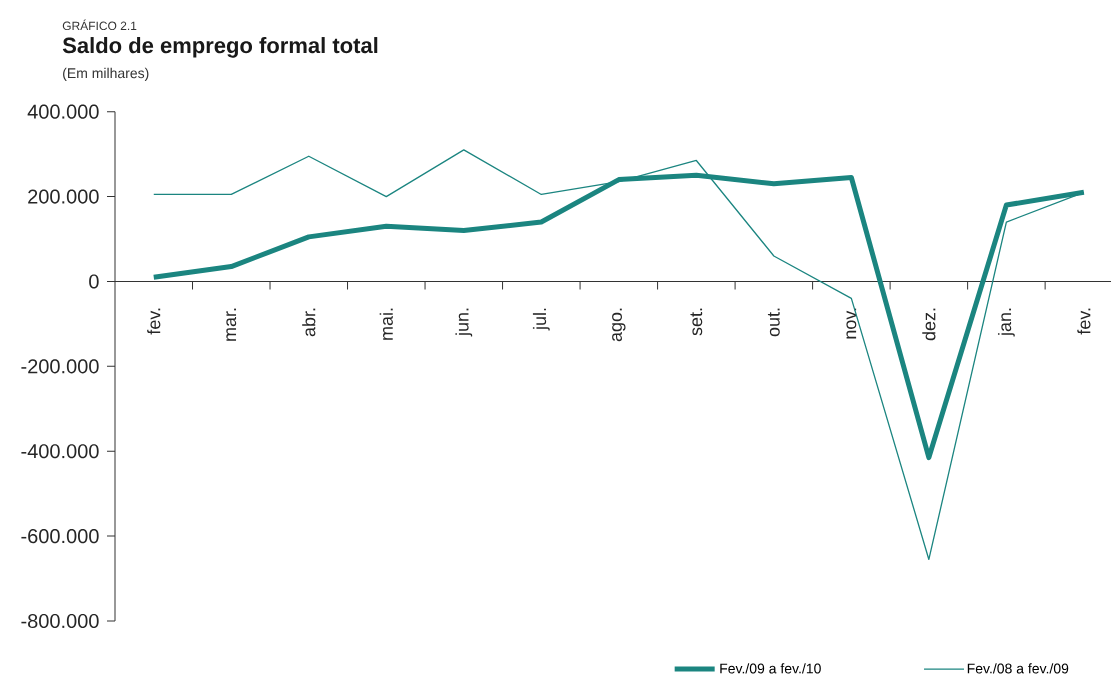  I want to click on x-tick-label: set., so click(696, 322).